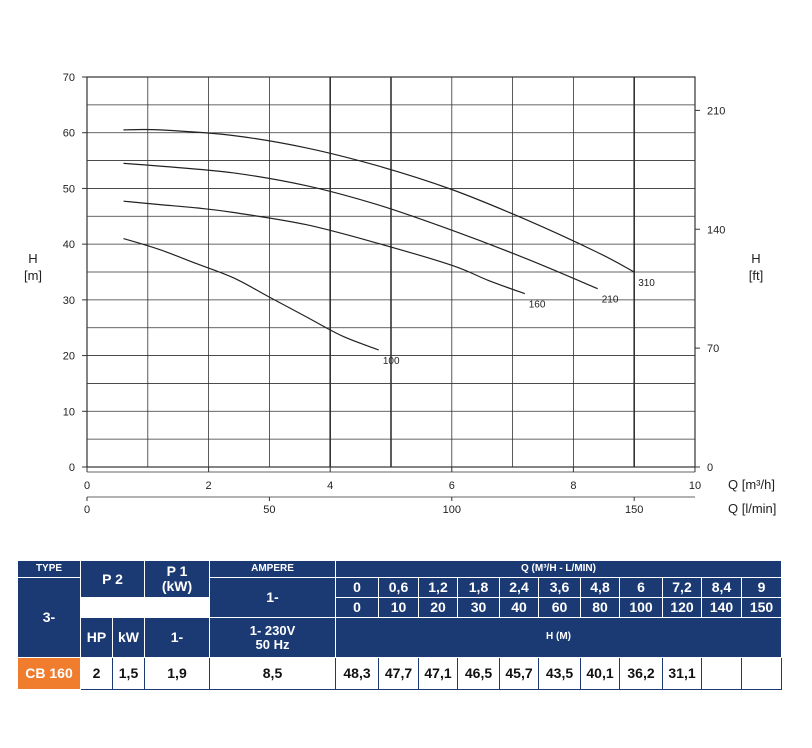 This screenshot has height=748, width=812. Describe the element at coordinates (721, 607) in the screenshot. I see `q-lmin-cell: 140` at that location.